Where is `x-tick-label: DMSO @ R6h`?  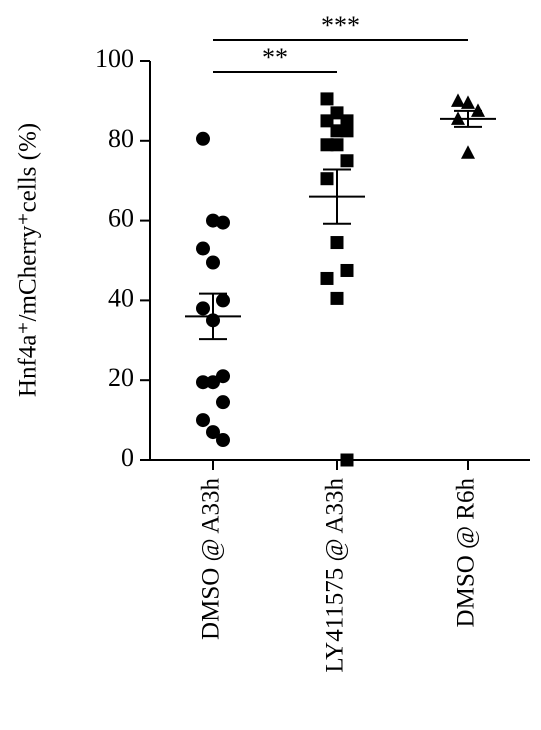
x-tick-label: DMSO @ R6h is located at coordinates (466, 553).